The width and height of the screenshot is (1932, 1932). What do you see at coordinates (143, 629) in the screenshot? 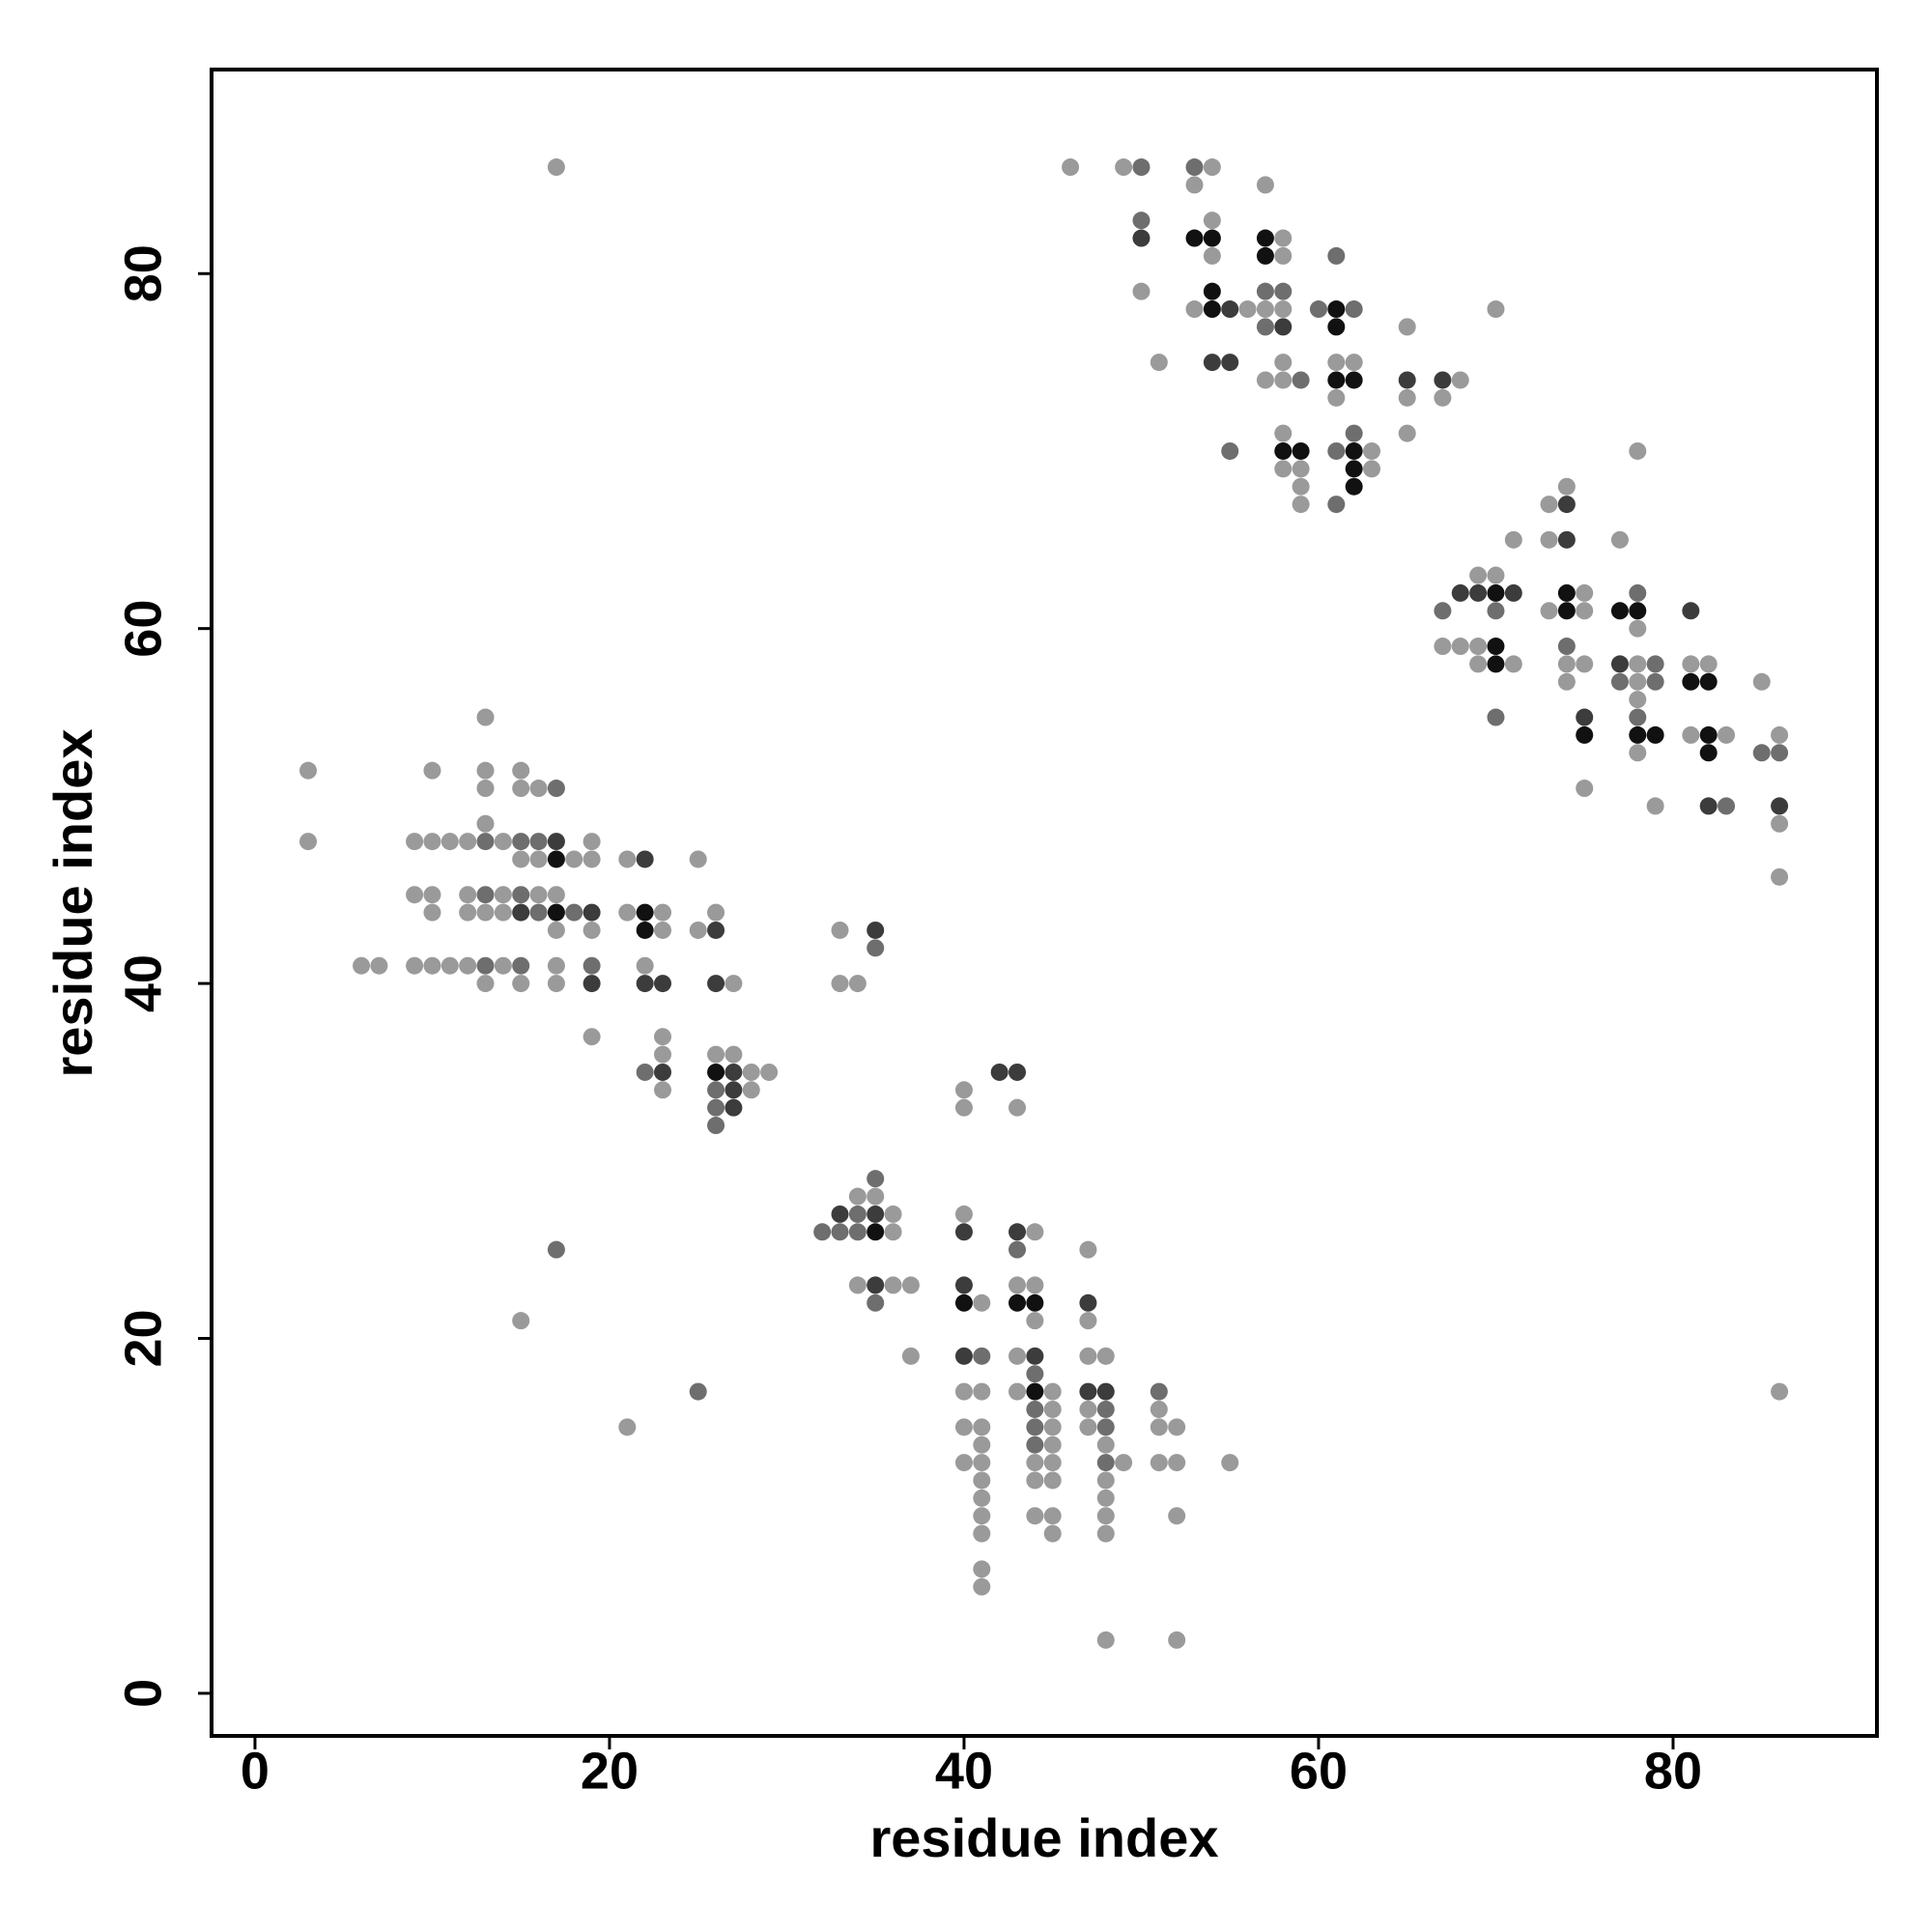
I see `y-tick-label: 60` at bounding box center [143, 629].